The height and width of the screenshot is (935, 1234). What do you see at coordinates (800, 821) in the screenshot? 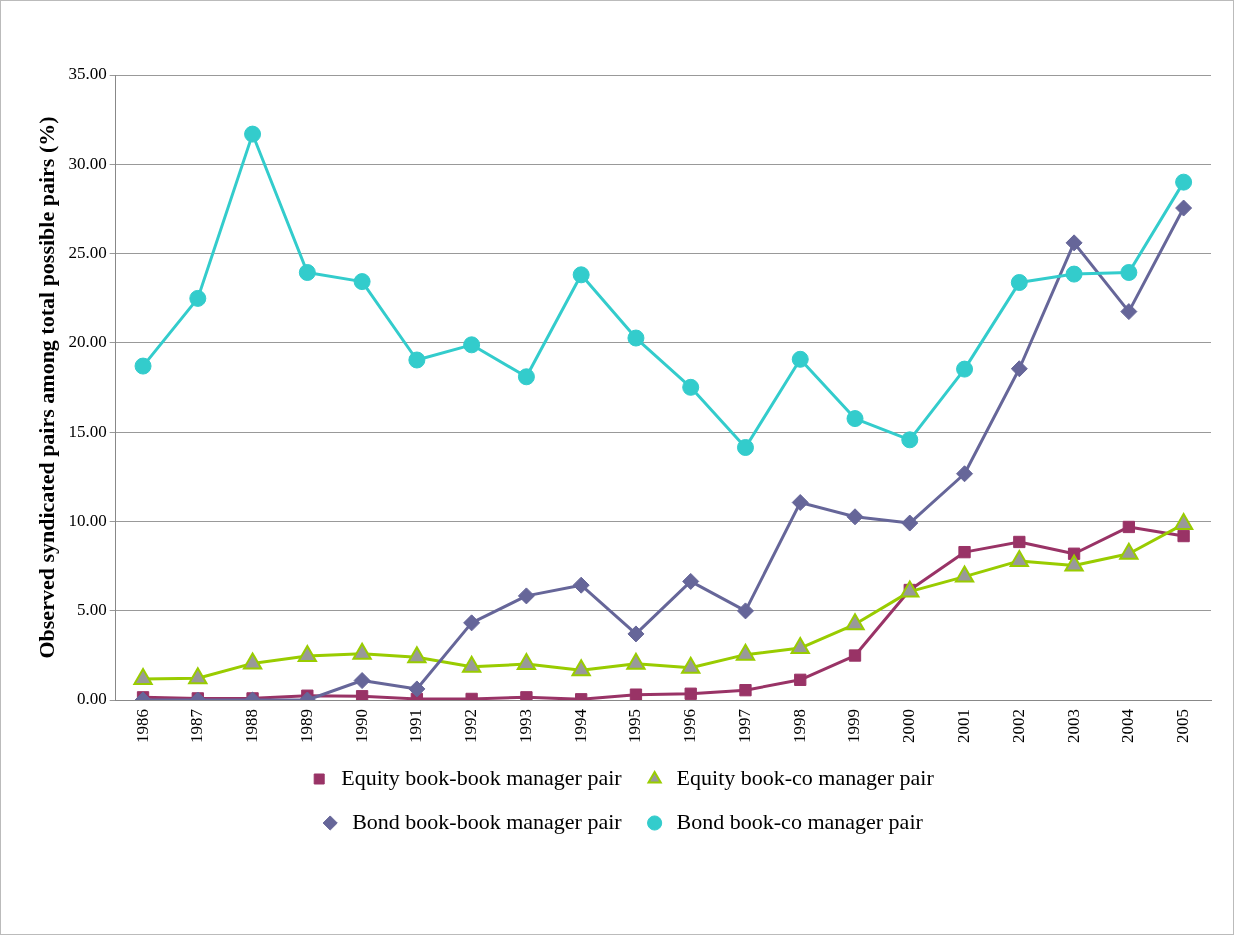
I see `legend-label: Bond book-co manager pair` at bounding box center [800, 821].